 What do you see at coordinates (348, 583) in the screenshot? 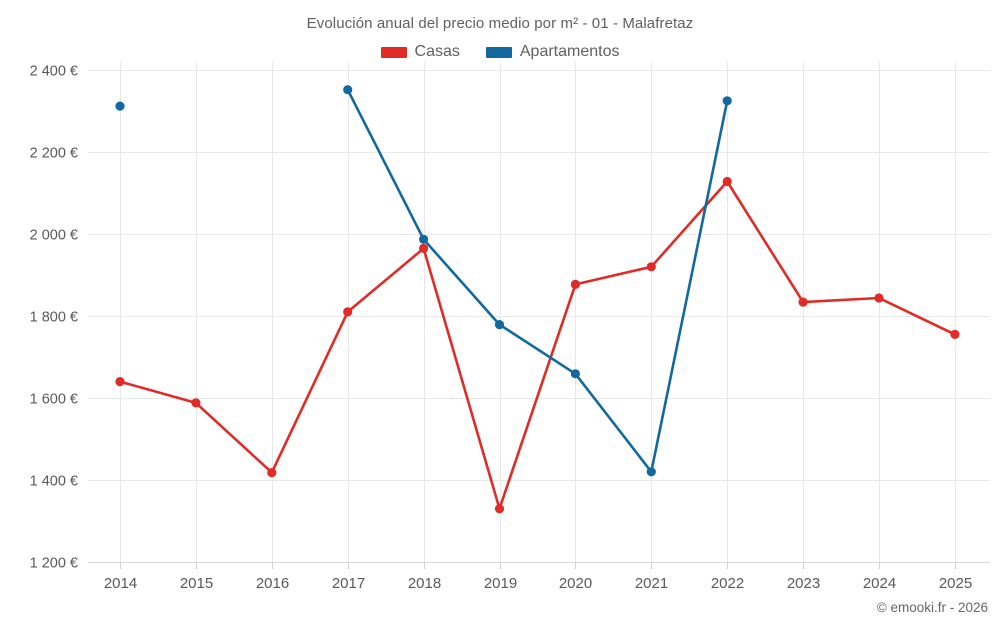
I see `x-tick-label: 2017` at bounding box center [348, 583].